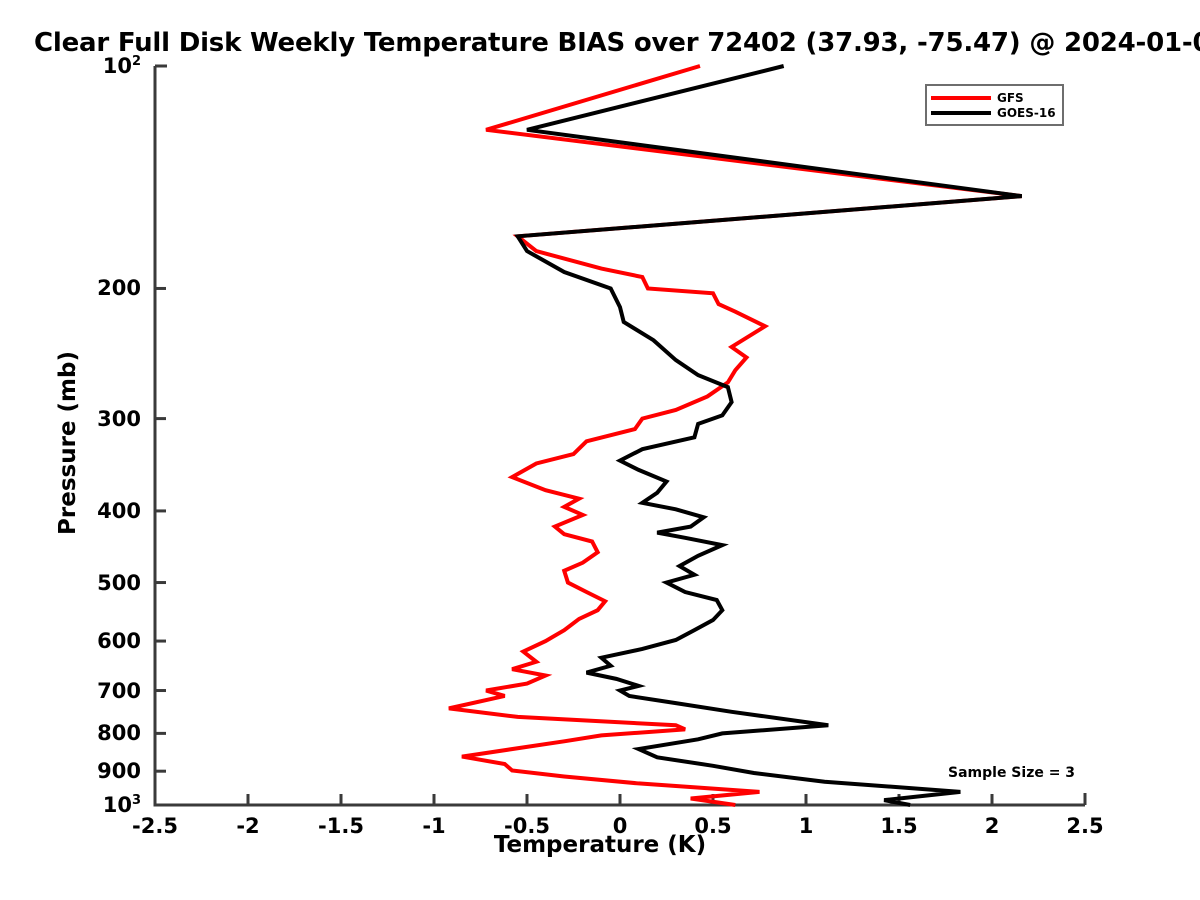 The width and height of the screenshot is (1200, 900). What do you see at coordinates (121, 805) in the screenshot?
I see `y-tick-label: 103` at bounding box center [121, 805].